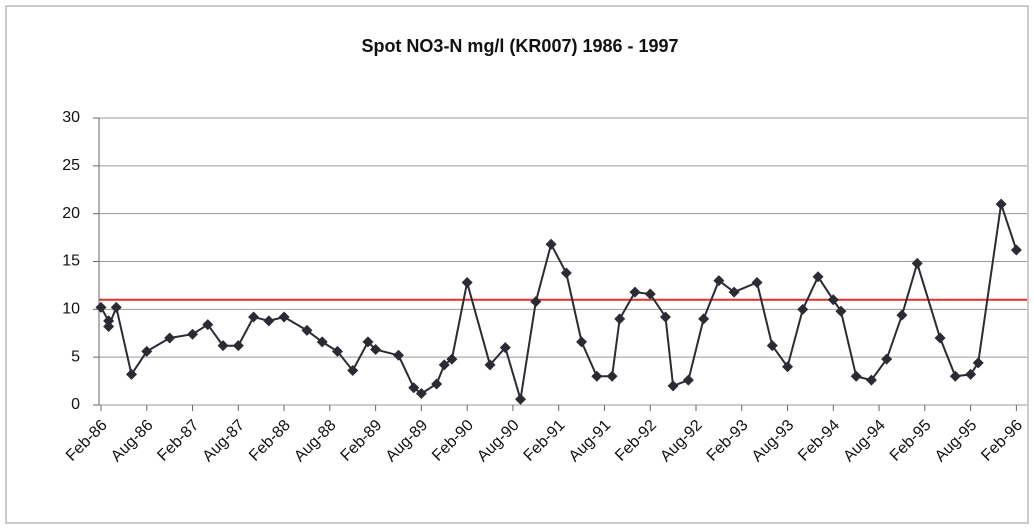 This screenshot has height=529, width=1034. I want to click on y-tick-label: 5, so click(75, 356).